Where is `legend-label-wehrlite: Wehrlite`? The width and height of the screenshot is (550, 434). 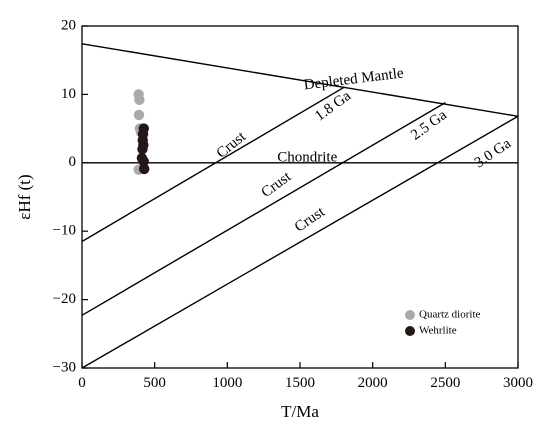
legend-label-wehrlite: Wehrlite is located at coordinates (438, 331).